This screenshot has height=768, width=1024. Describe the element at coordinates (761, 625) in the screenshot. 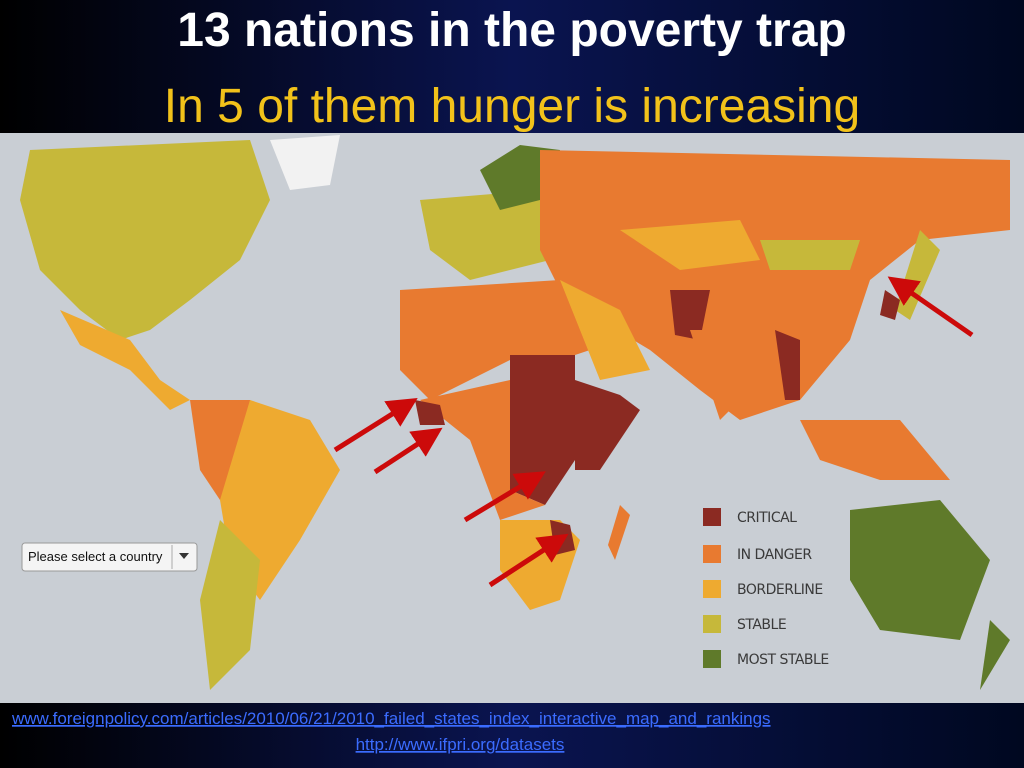

I see `legend-label: STABLE` at that location.